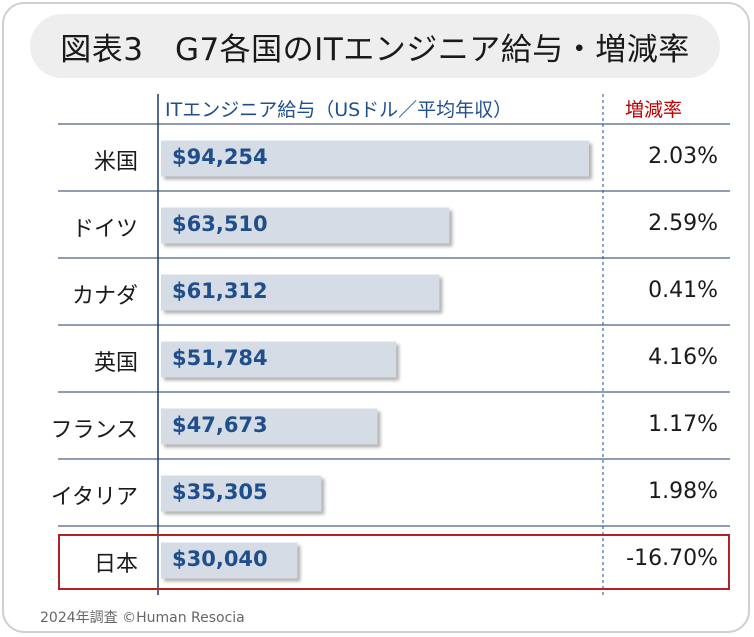 This screenshot has height=637, width=754. I want to click on rate-label: -16.70%, so click(672, 558).